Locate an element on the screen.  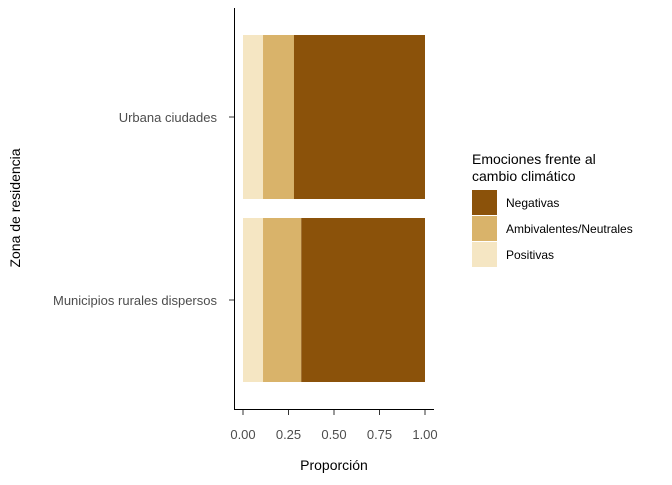
bar-urbana-ciudades-negativas is located at coordinates (359, 117).